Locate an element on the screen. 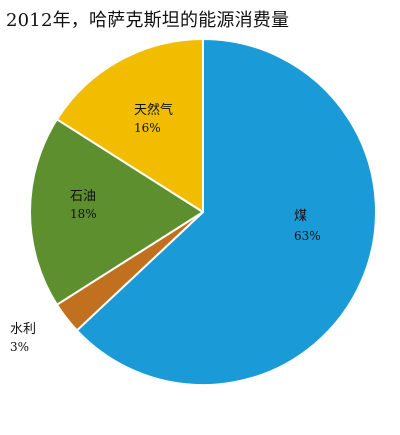 This screenshot has width=400, height=435. slice-label-1: 水利 is located at coordinates (23, 329).